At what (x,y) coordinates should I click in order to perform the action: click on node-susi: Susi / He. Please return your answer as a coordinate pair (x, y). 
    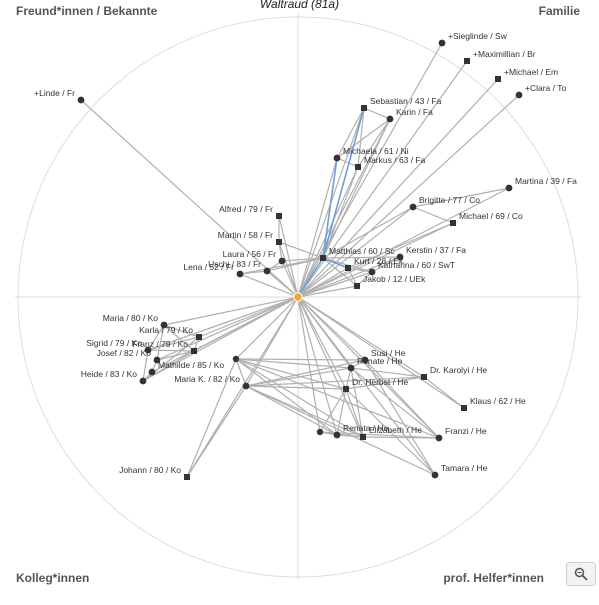
    Looking at the image, I should click on (383, 356).